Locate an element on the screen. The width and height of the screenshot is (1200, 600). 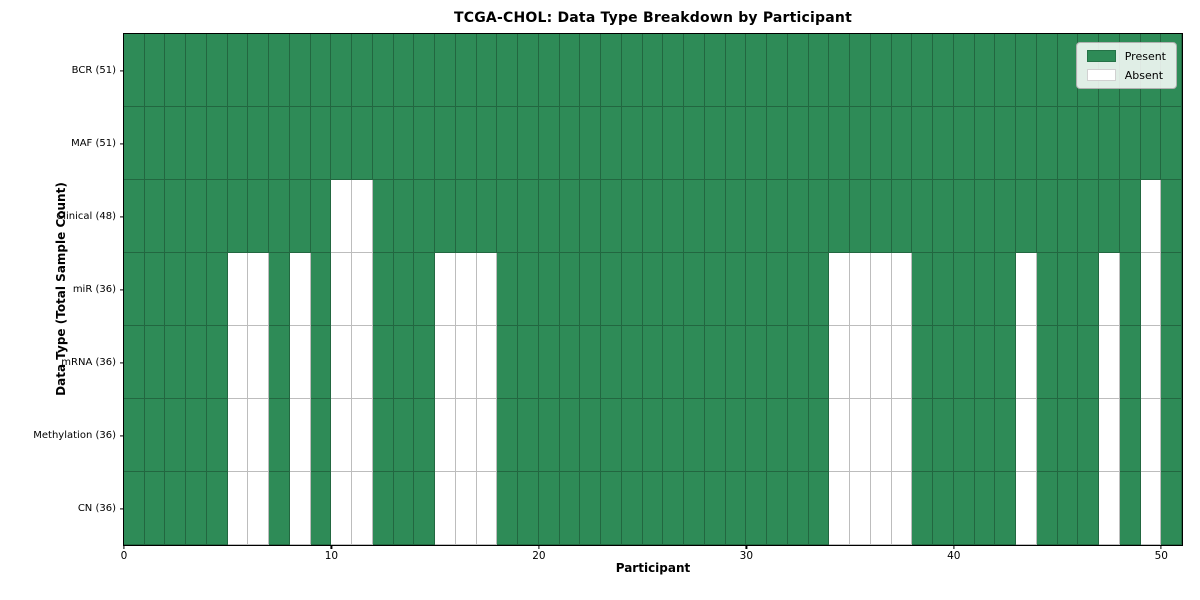
x-tick-label: 0 is located at coordinates (124, 556).